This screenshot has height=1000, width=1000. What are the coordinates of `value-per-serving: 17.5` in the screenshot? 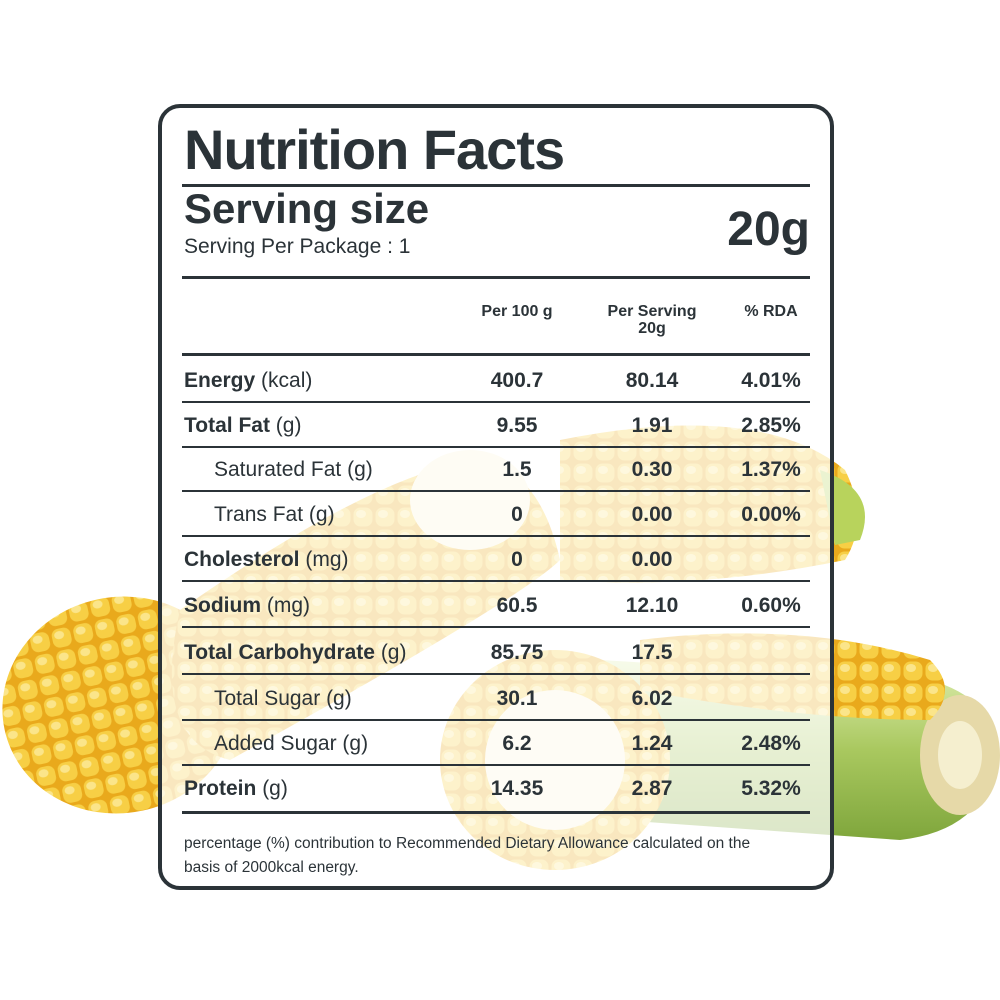 It's located at (652, 652).